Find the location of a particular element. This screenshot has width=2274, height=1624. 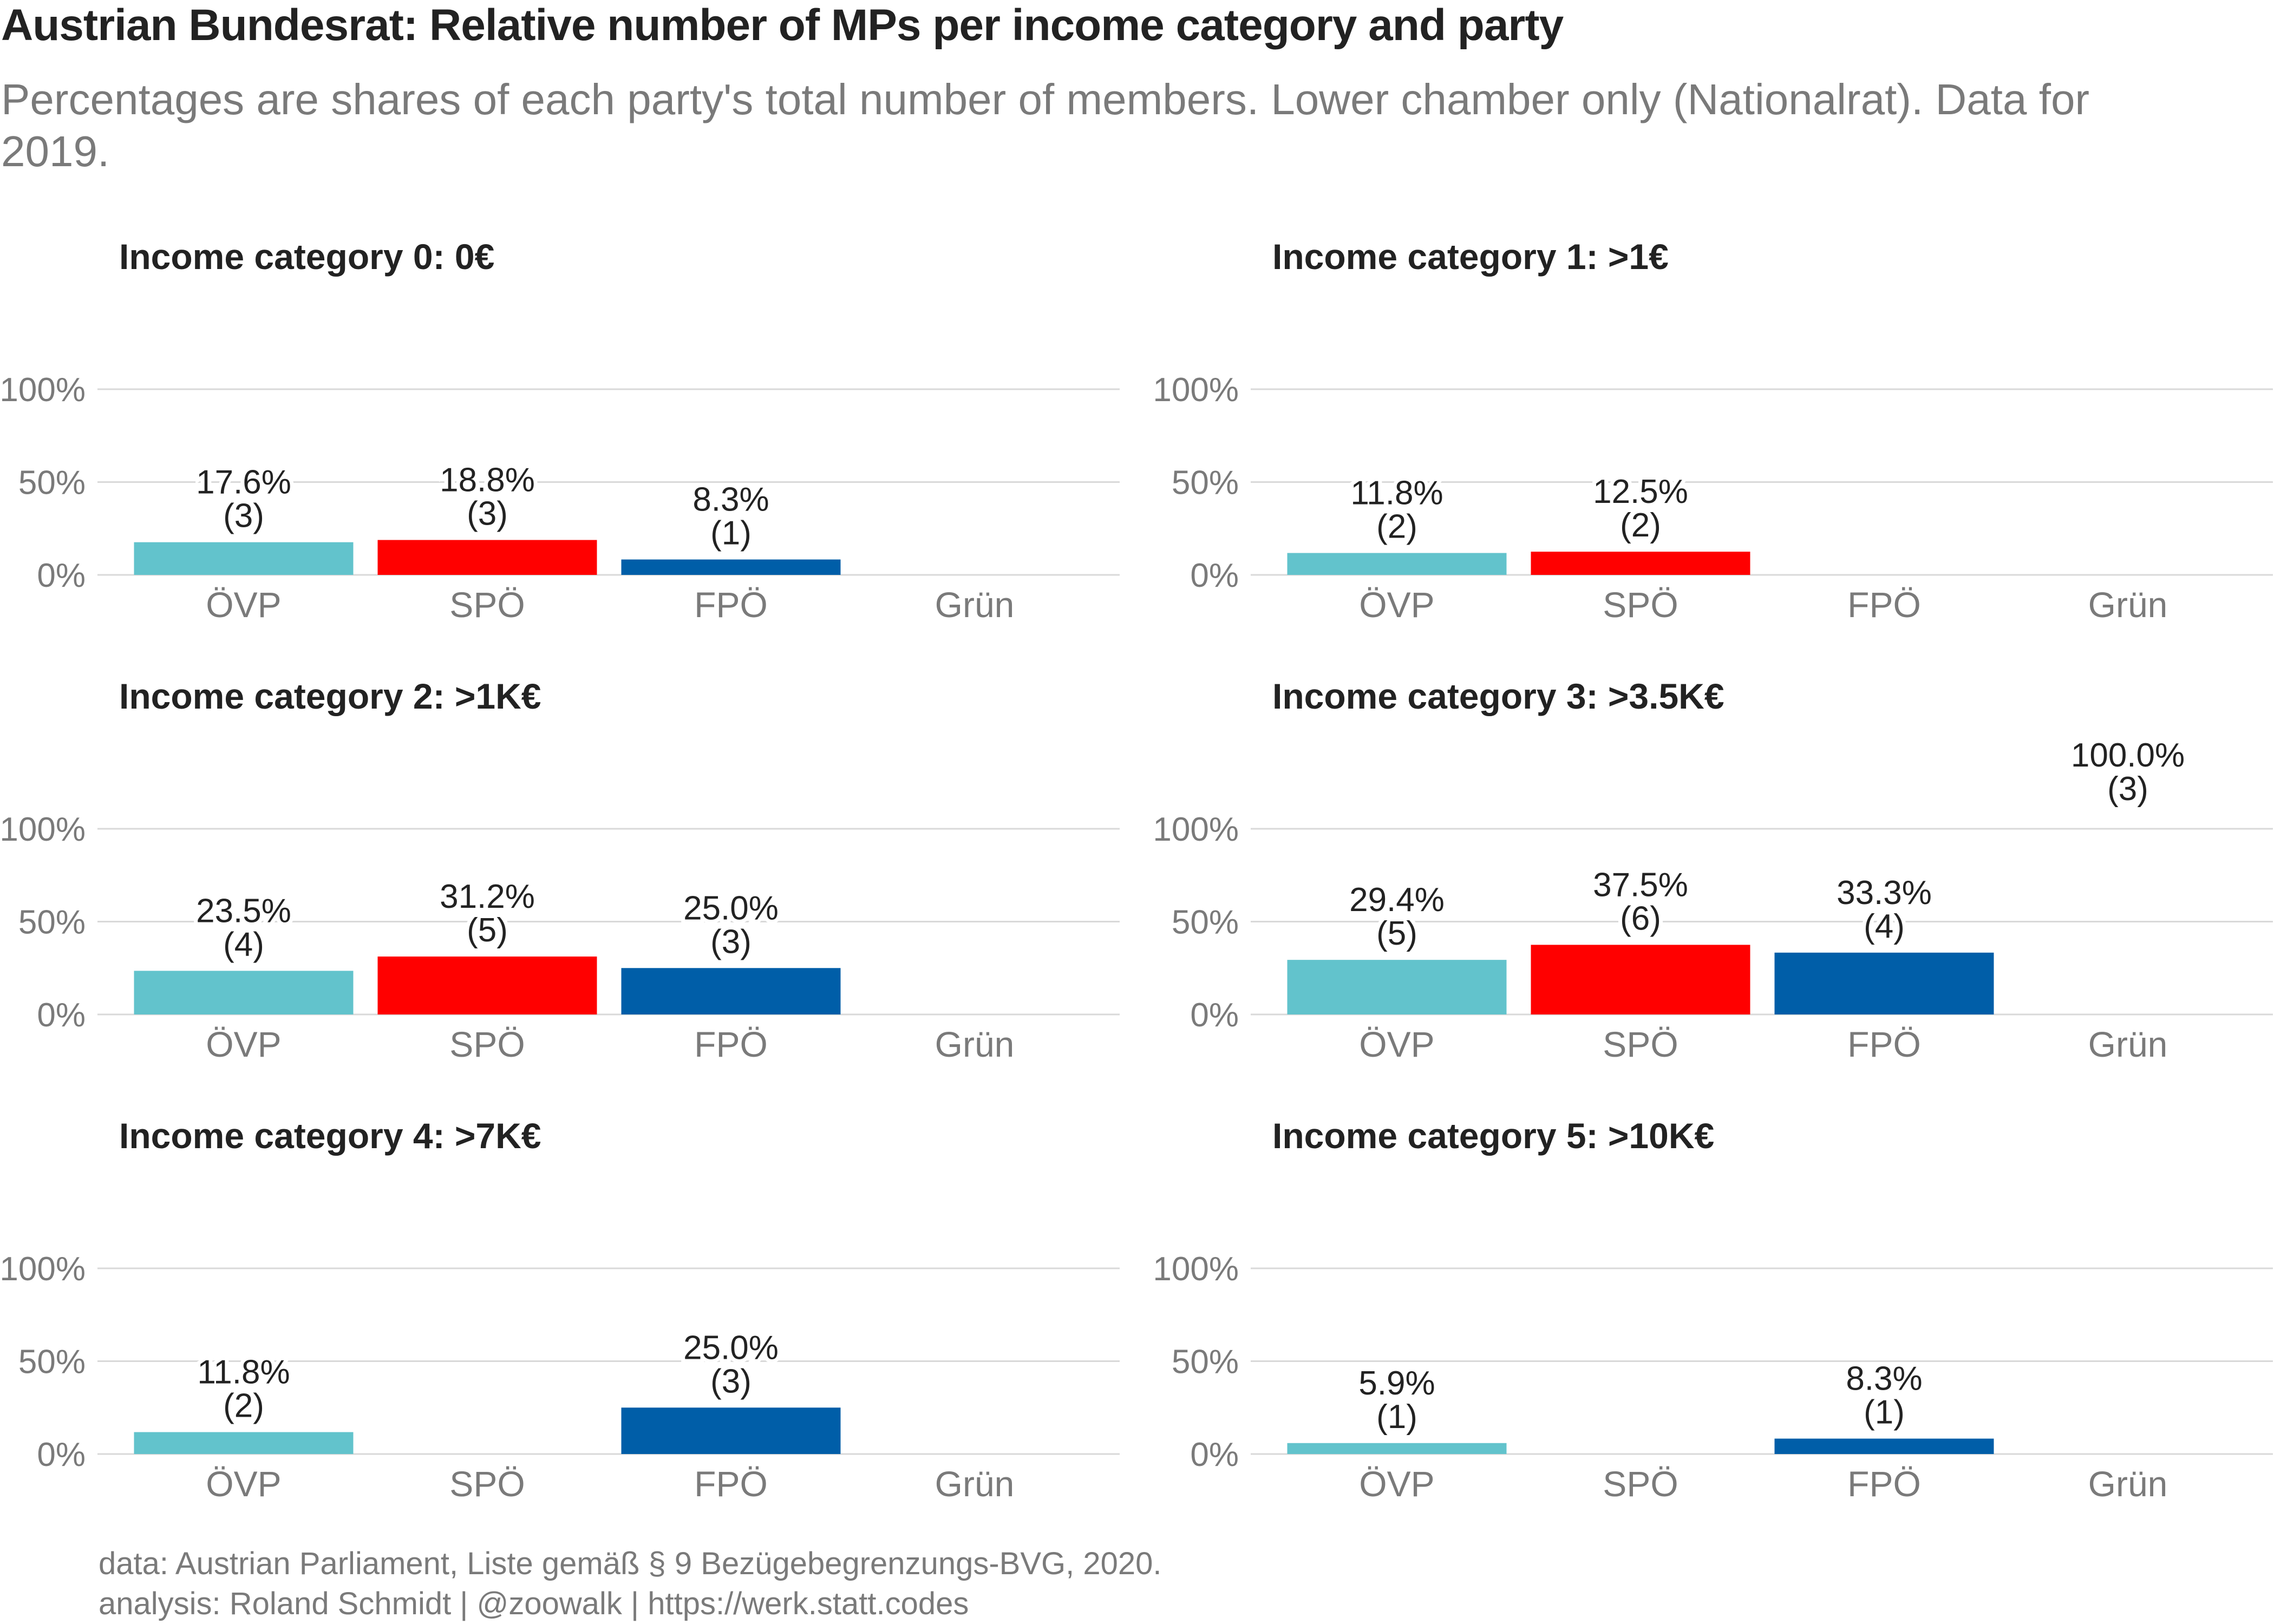

x-tick-label-5-2: FPÖ is located at coordinates (1884, 1484).